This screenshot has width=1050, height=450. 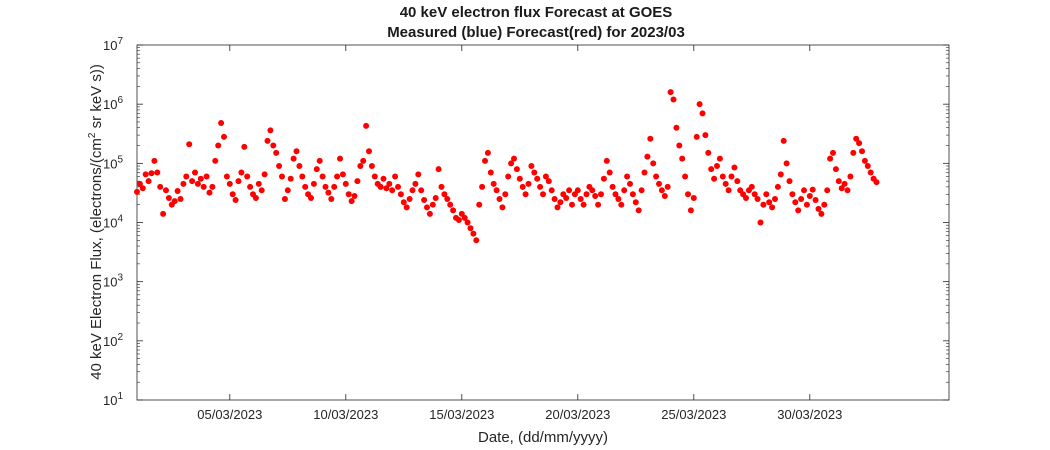 I want to click on y-tick-label: 10⁴, so click(x=113, y=222).